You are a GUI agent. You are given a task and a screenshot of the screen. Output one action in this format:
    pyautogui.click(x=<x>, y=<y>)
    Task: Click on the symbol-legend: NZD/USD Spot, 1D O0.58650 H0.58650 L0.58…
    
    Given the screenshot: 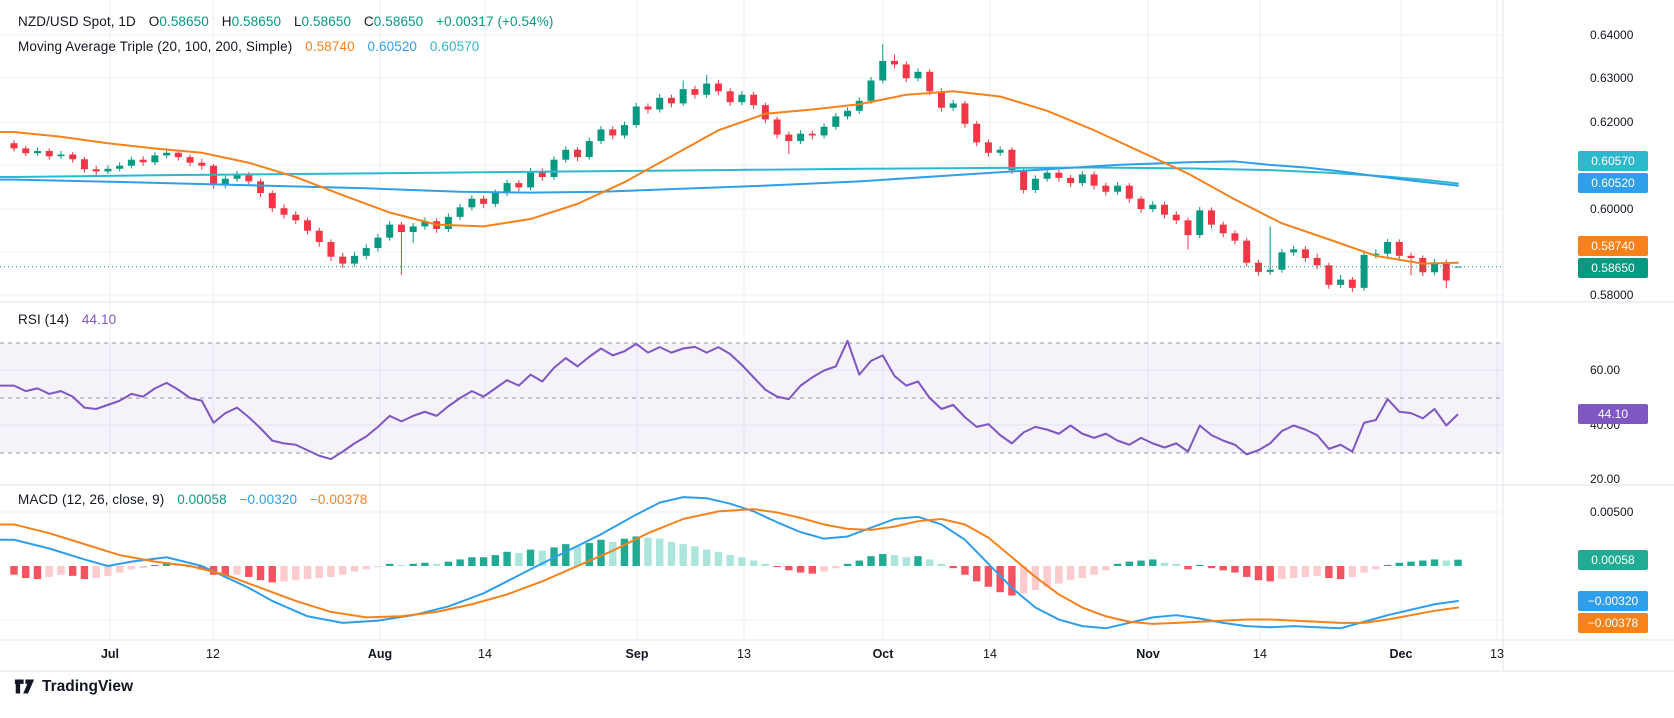 What is the action you would take?
    pyautogui.click(x=285, y=21)
    